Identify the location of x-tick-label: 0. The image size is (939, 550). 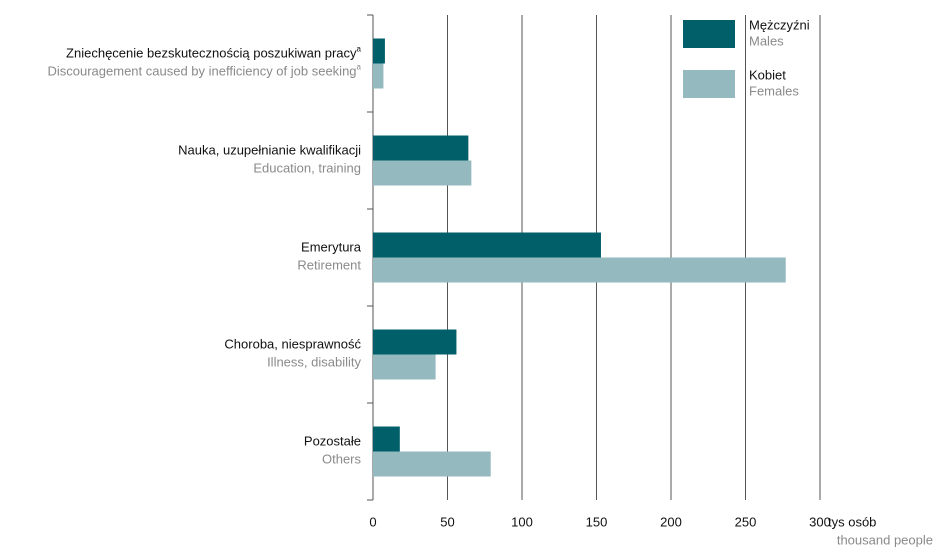
(372, 521).